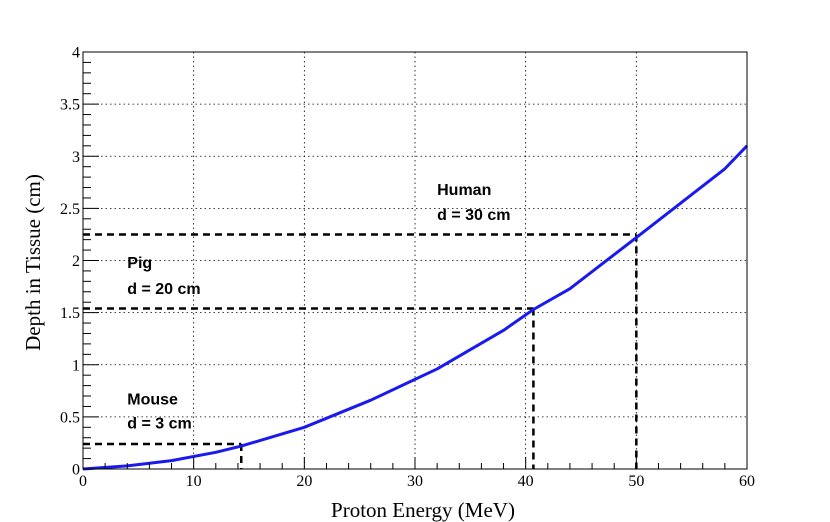  Describe the element at coordinates (194, 481) in the screenshot. I see `x-tick-label: 10` at that location.